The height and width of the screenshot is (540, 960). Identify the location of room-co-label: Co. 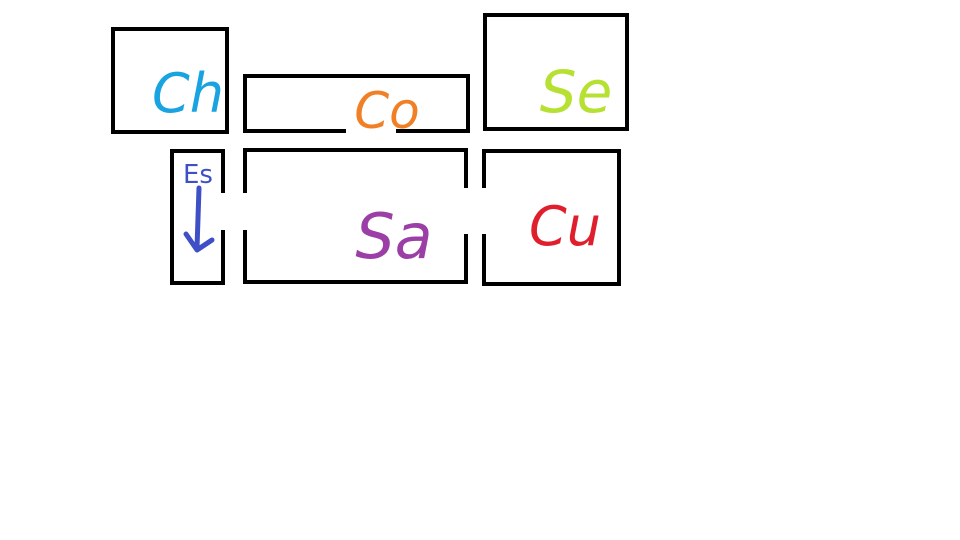
(387, 111).